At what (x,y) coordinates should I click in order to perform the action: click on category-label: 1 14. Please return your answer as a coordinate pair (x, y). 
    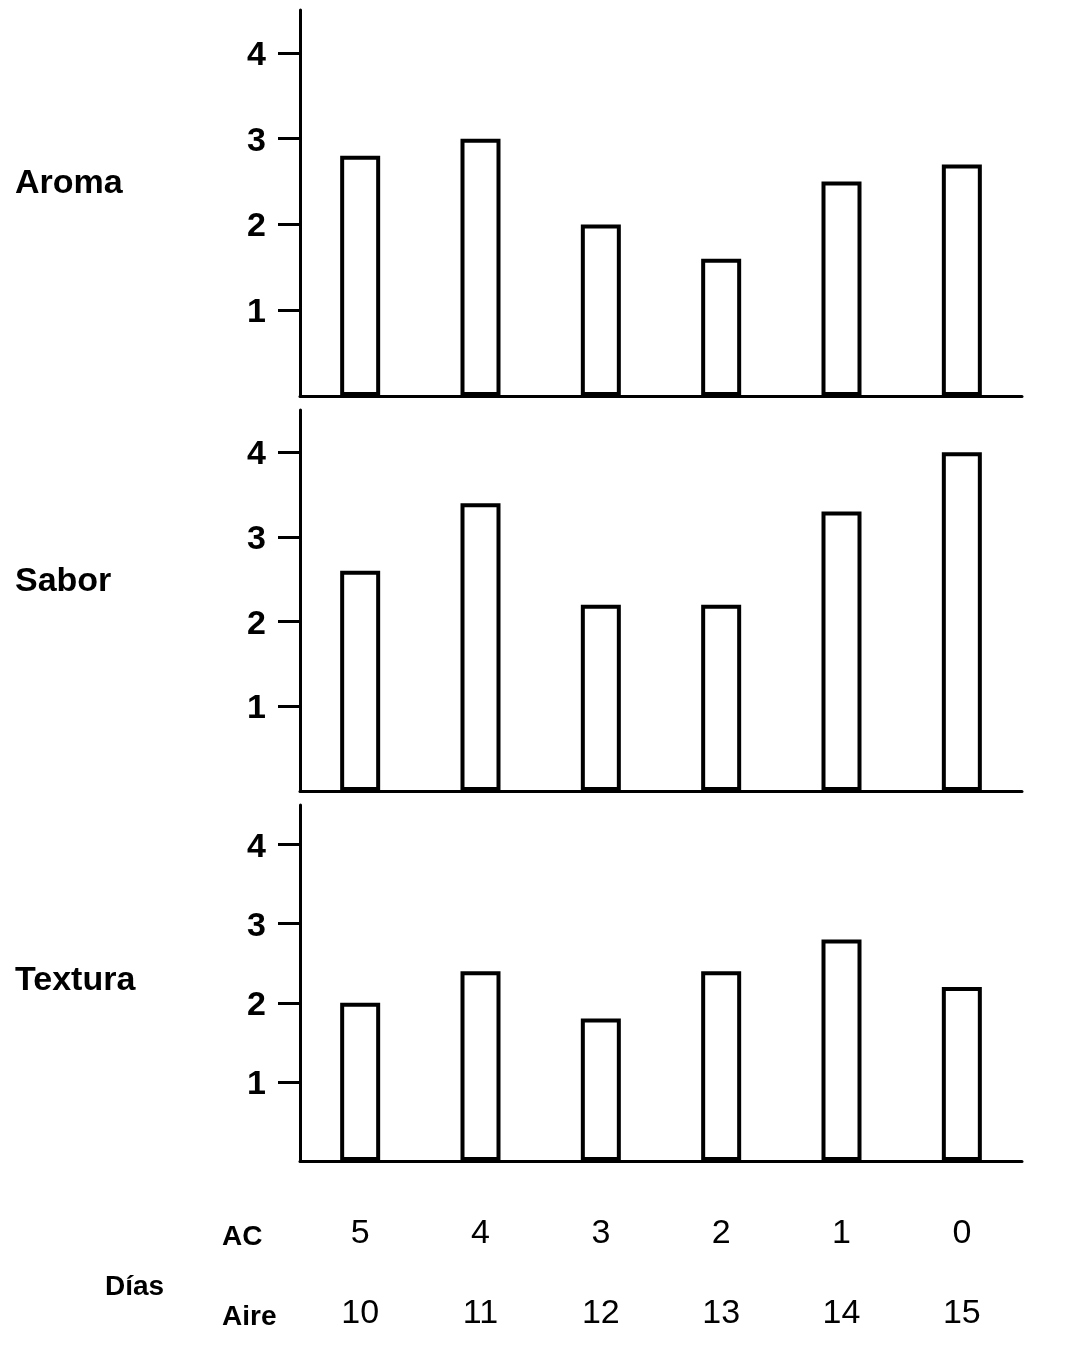
    Looking at the image, I should click on (841, 1271).